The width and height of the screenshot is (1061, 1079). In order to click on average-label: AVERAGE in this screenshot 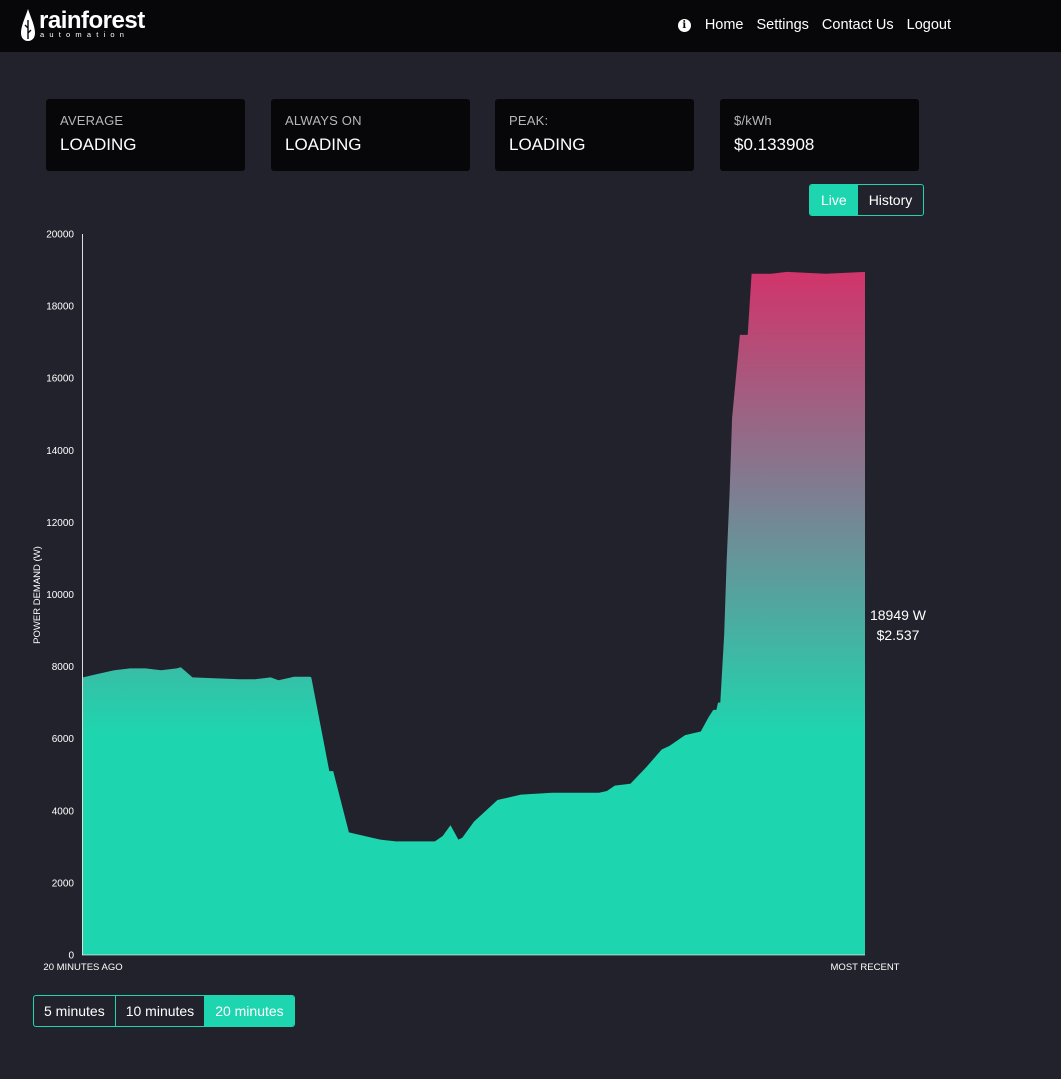, I will do `click(92, 120)`.